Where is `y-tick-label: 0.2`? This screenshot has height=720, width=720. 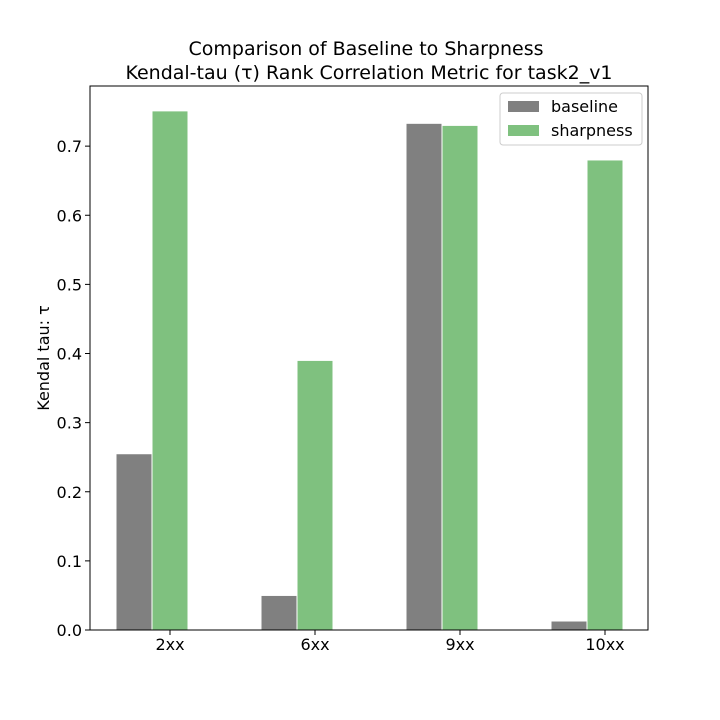 y-tick-label: 0.2 is located at coordinates (69, 492).